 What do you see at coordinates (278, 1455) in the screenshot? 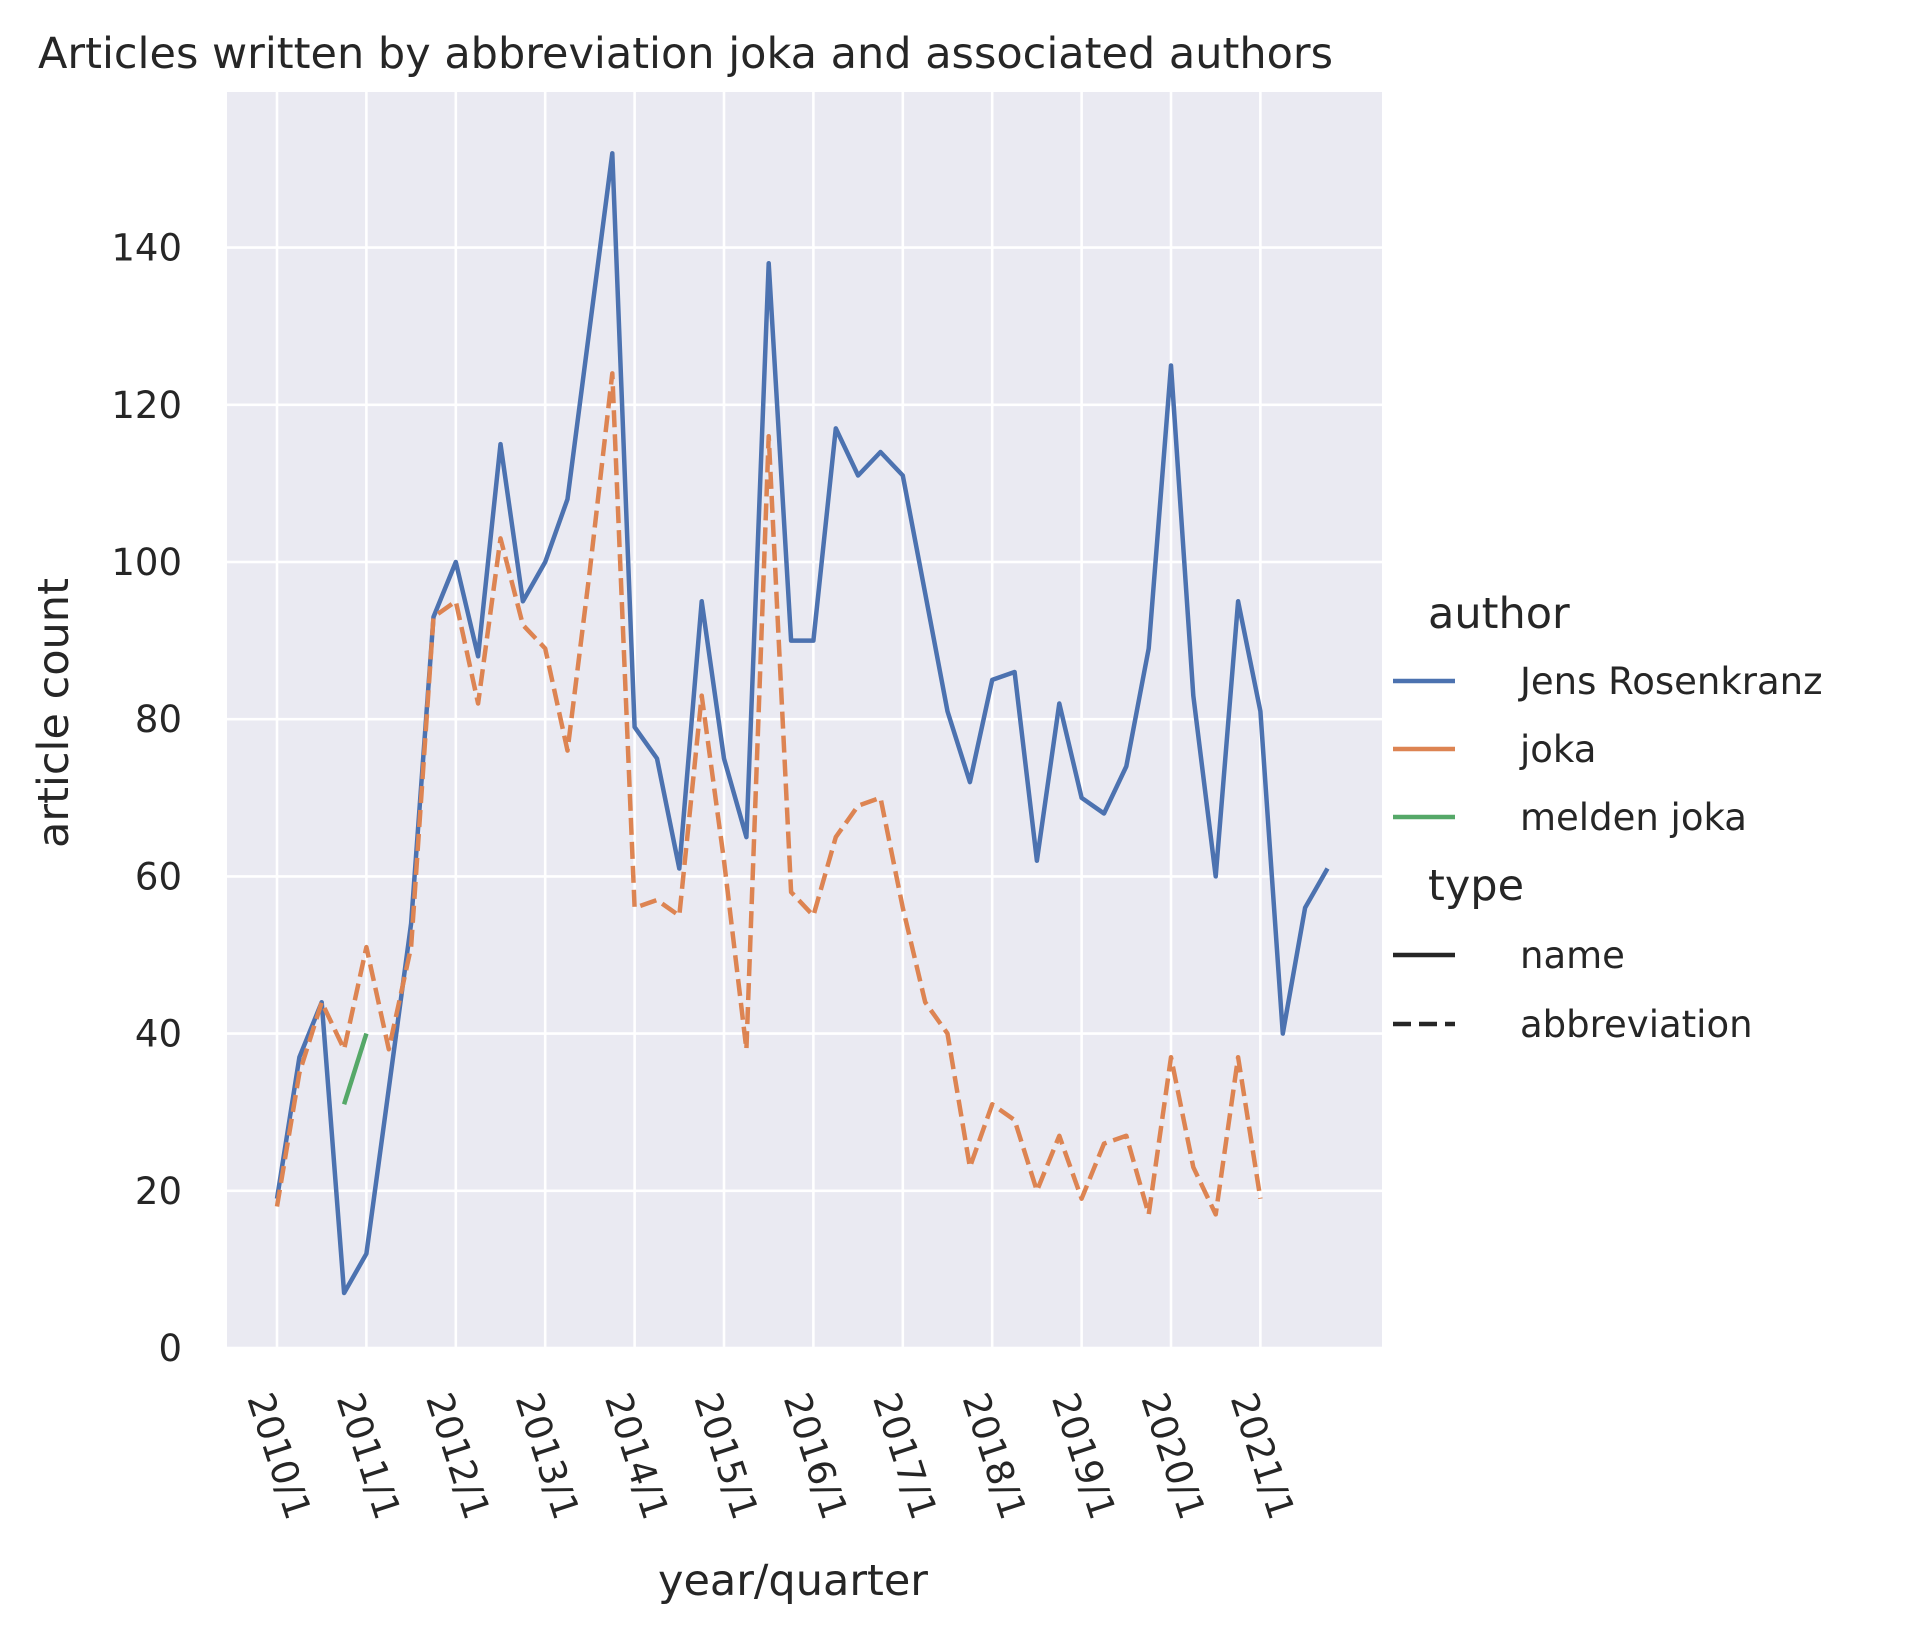
I see `x-tick-label: 2010/1` at bounding box center [278, 1455].